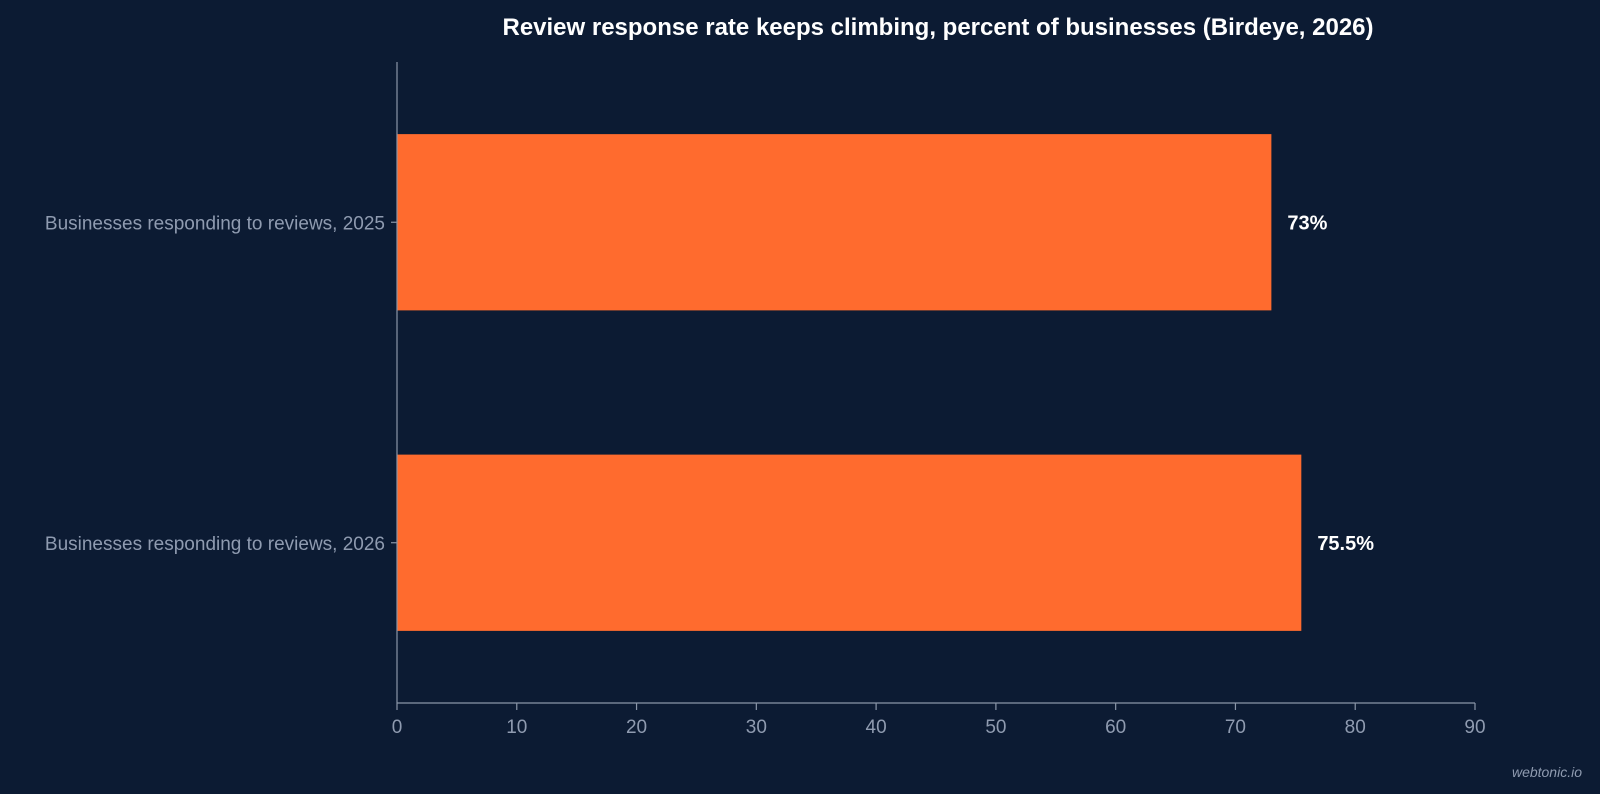 The image size is (1600, 794). Describe the element at coordinates (756, 727) in the screenshot. I see `x-tick-label-30: 30` at that location.